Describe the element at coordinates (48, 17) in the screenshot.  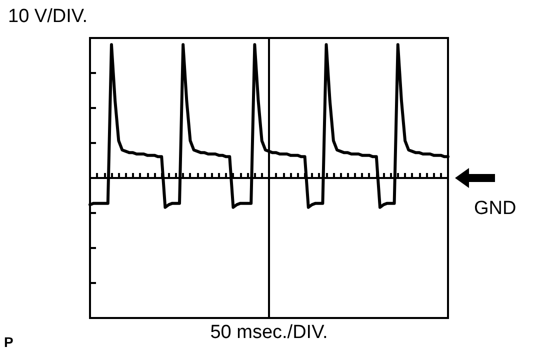
I see `y-axis-title: 10 V/DIV.` at that location.